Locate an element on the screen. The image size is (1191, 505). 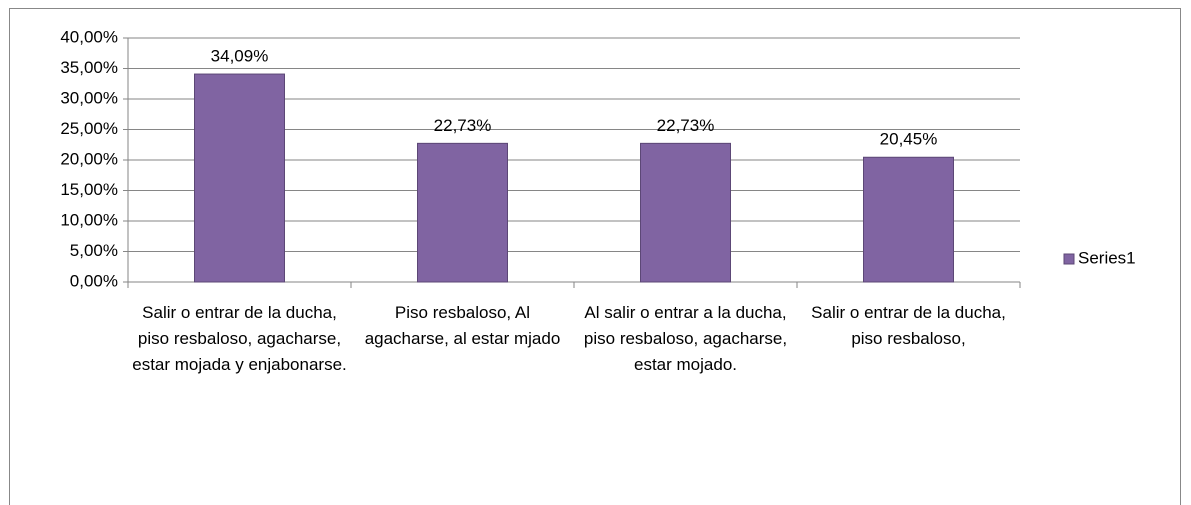
legend-swatch is located at coordinates (1069, 259).